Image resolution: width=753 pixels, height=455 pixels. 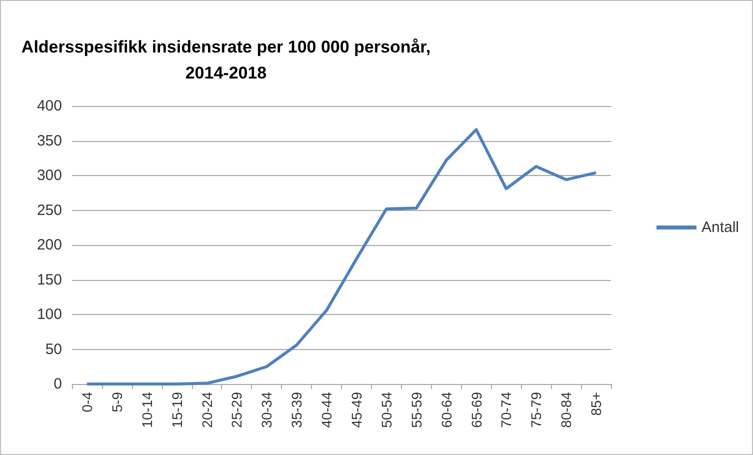 What do you see at coordinates (49, 106) in the screenshot?
I see `y-tick-label: 400` at bounding box center [49, 106].